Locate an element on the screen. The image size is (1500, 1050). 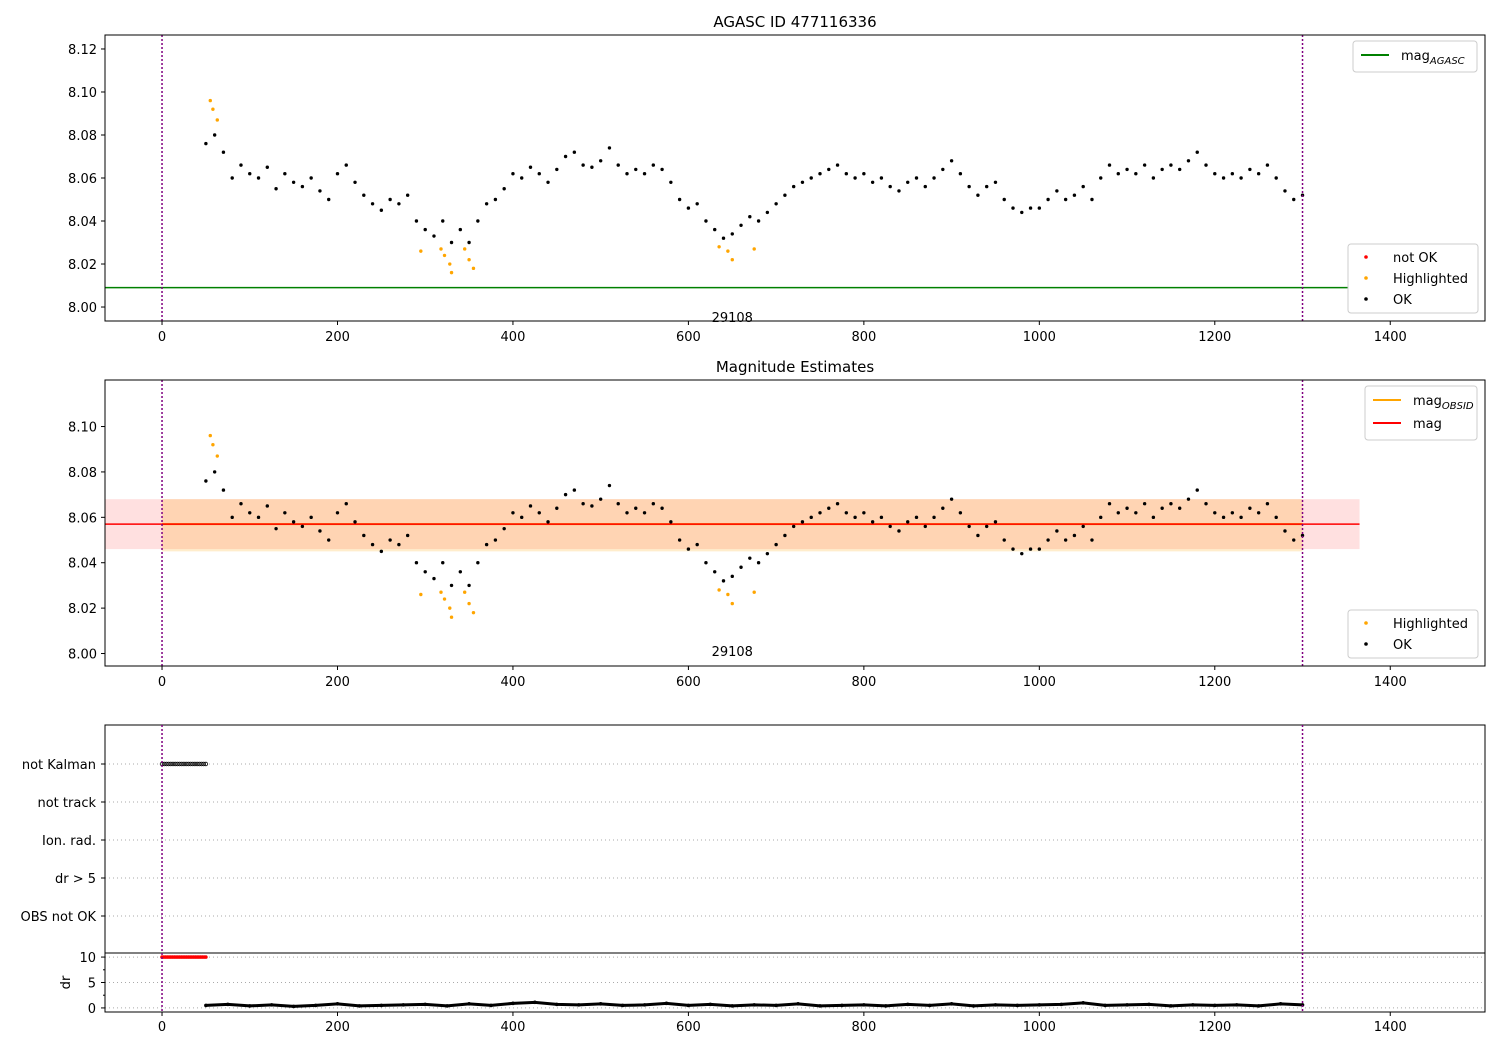
x-tick-label: 1200 is located at coordinates (1214, 337).